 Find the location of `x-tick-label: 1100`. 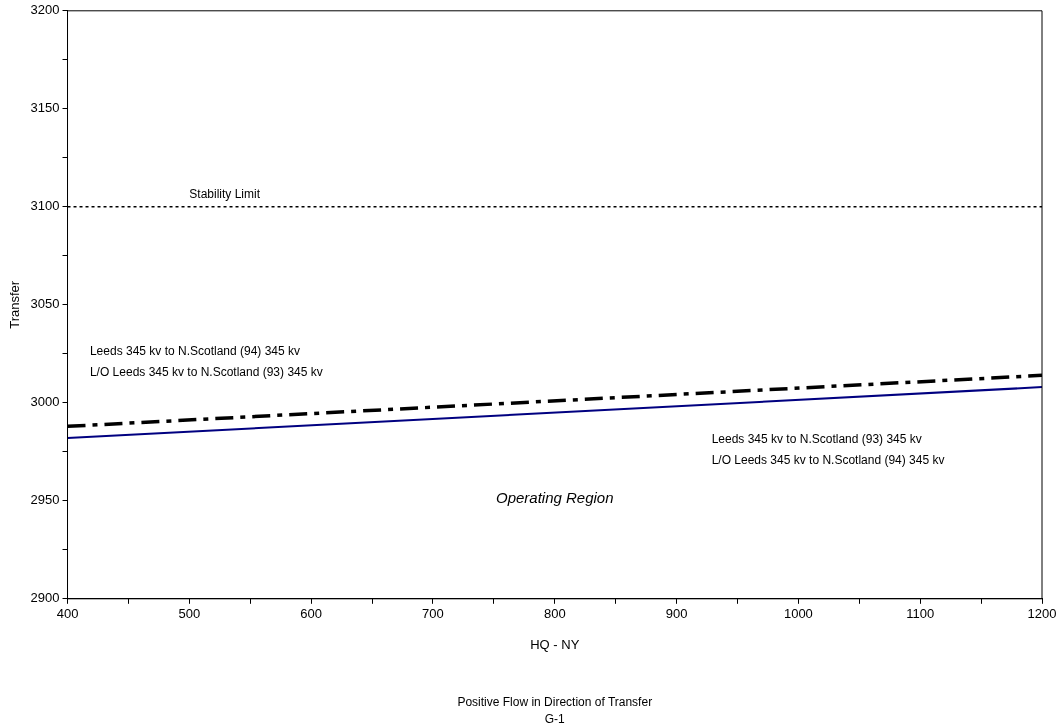

x-tick-label: 1100 is located at coordinates (920, 614).